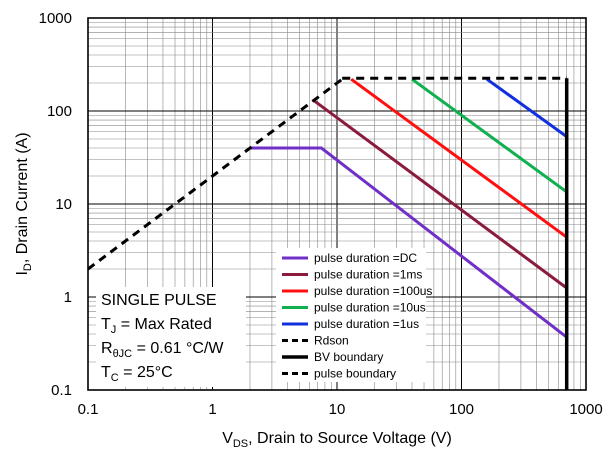 The width and height of the screenshot is (611, 453). I want to click on legend-label: pulse duration =100us, so click(373, 291).